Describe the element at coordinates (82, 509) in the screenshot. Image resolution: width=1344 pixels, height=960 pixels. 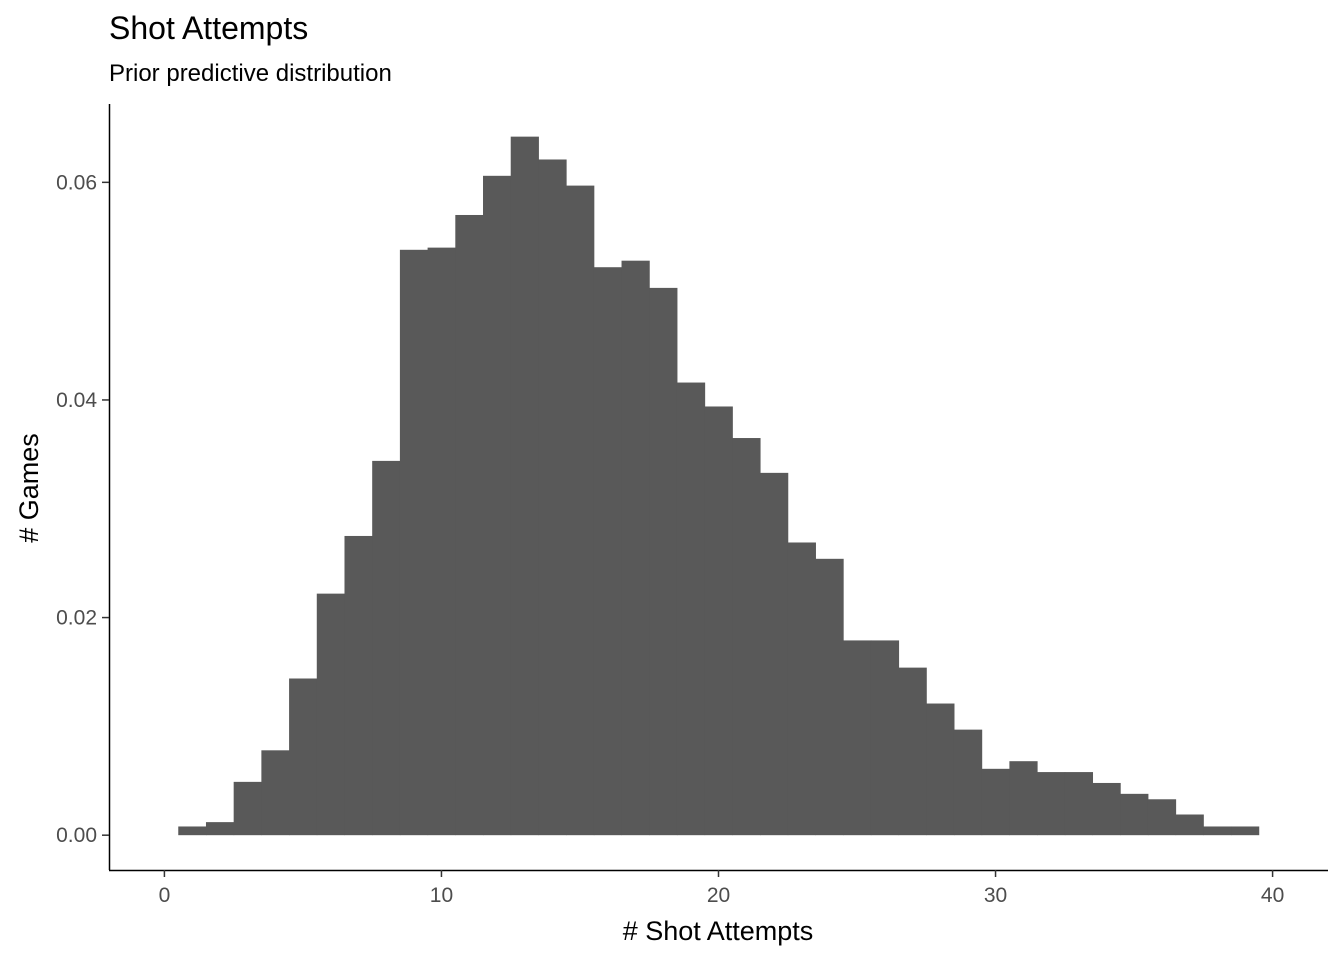
I see `y-ticks: 0.00 0.02 0.04 0.06` at that location.